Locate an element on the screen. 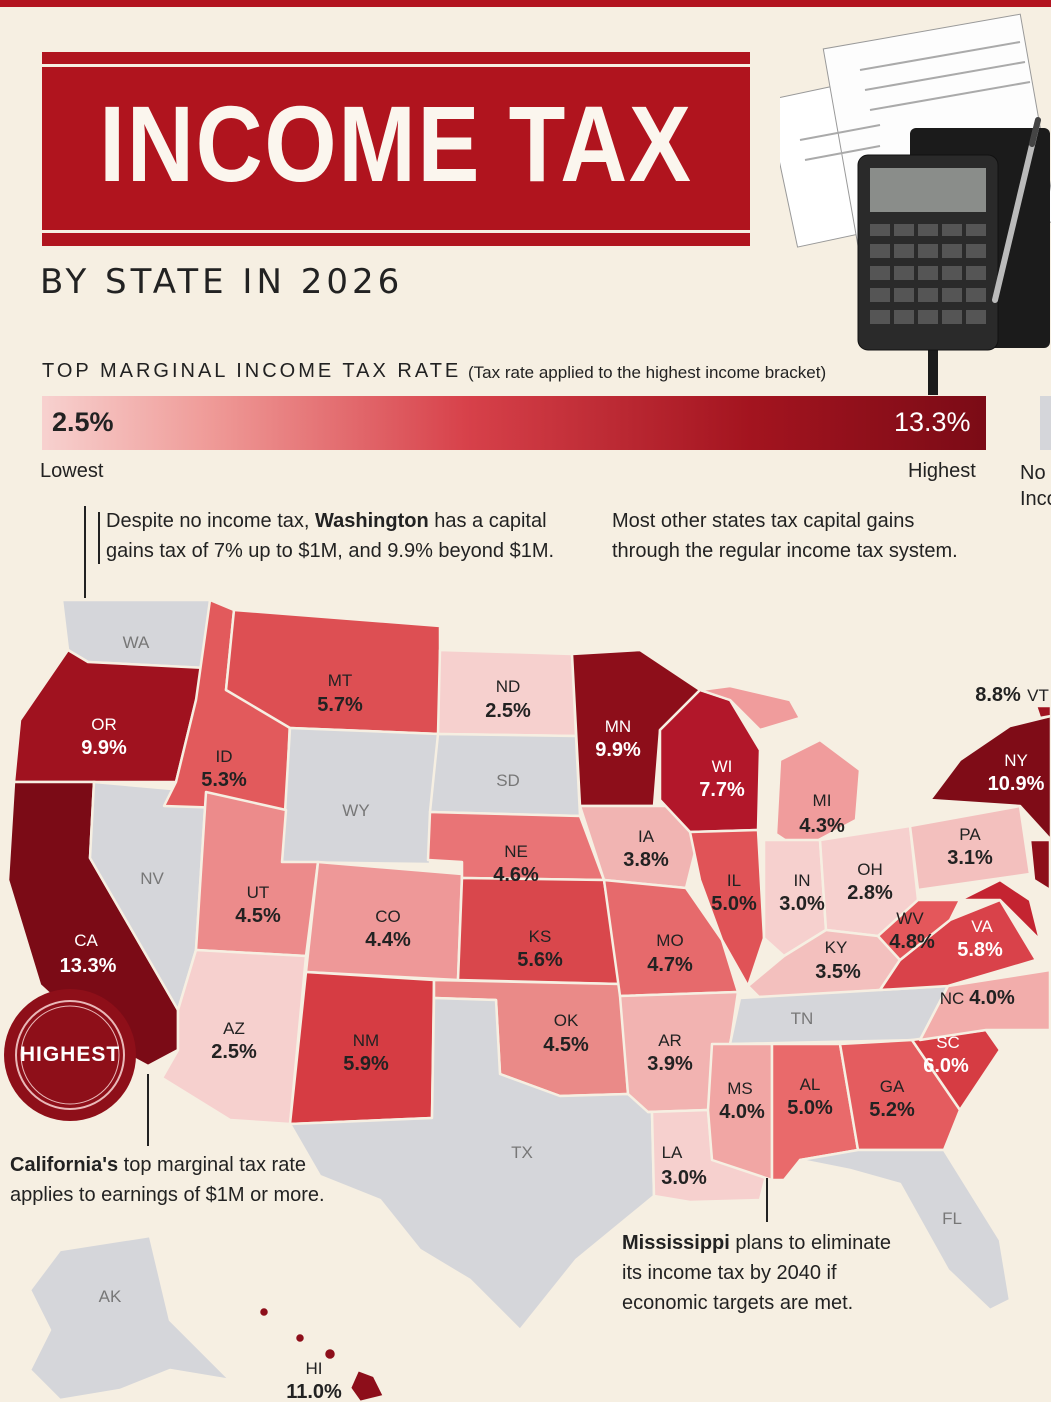 The height and width of the screenshot is (1402, 1051). california-note-post: top marginal tax rate is located at coordinates (212, 1165).